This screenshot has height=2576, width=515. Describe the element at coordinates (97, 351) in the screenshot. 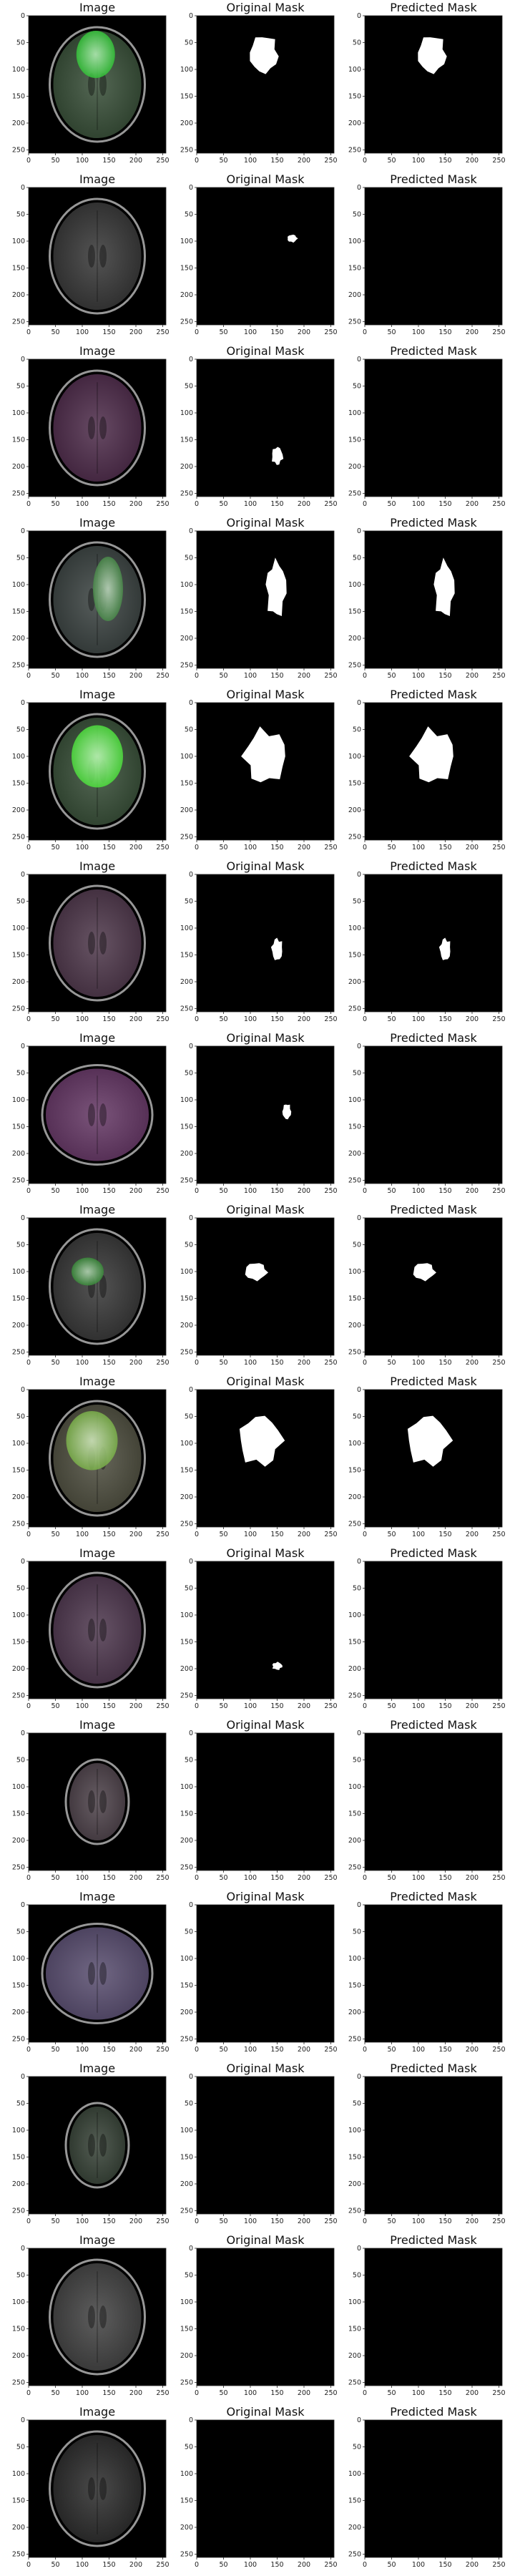

I see `image-panel-title: Image` at that location.